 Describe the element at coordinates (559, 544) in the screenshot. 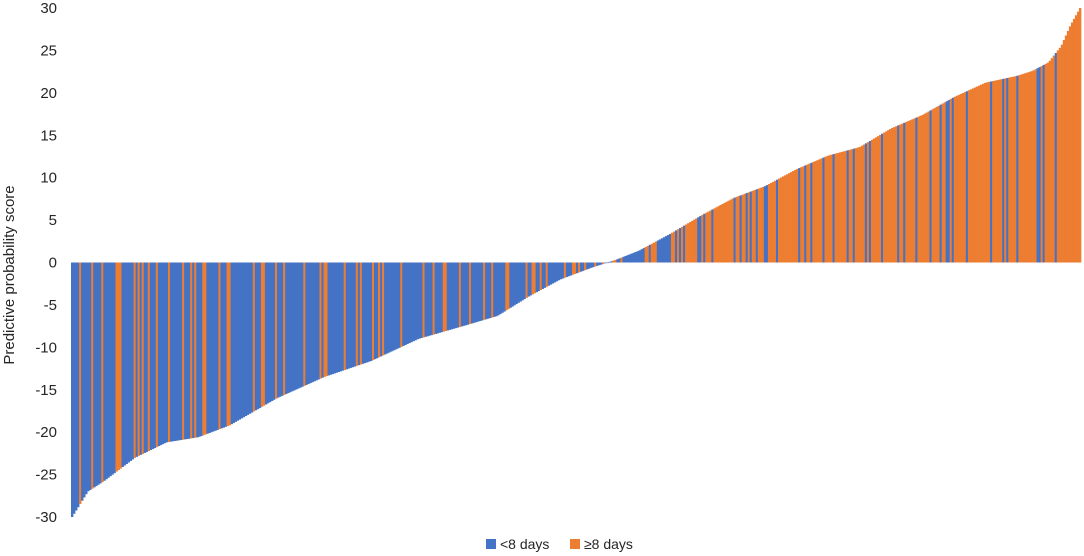

I see `legend: <8 days ≥8 days` at that location.